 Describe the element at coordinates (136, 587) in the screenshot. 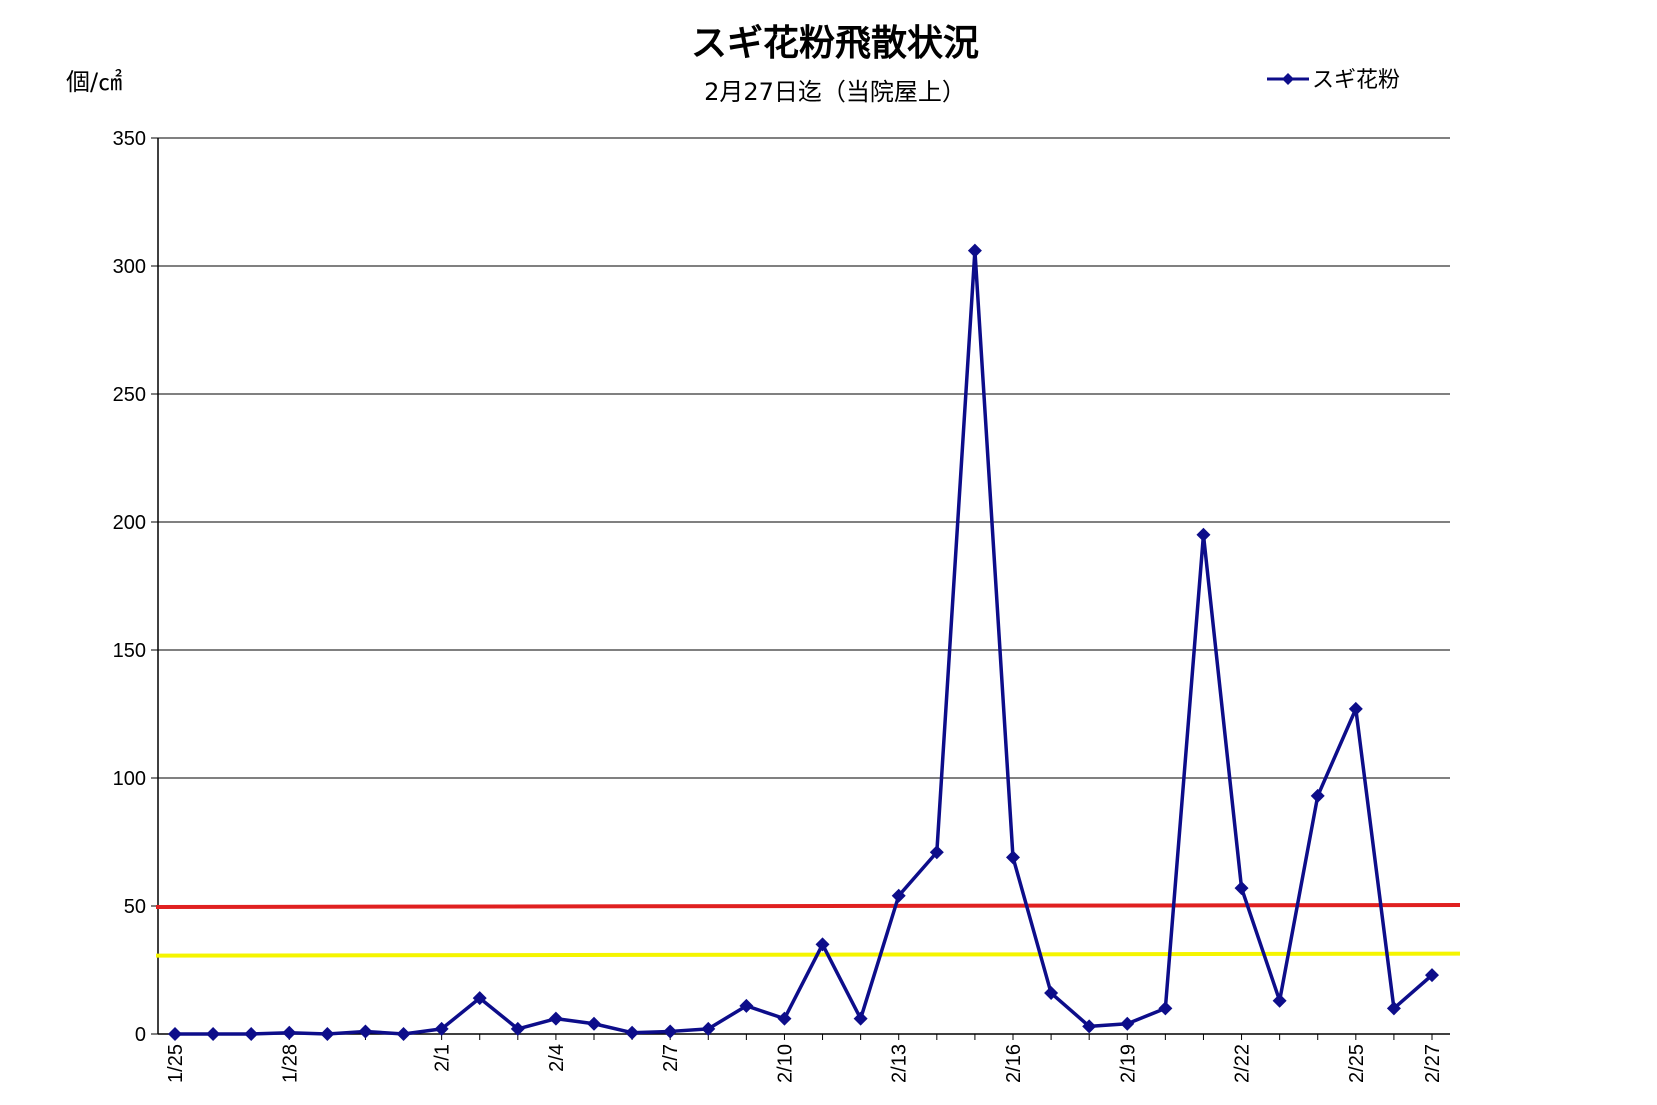

I see `y-axis: 0 50 100 150 200 250 300 350` at that location.